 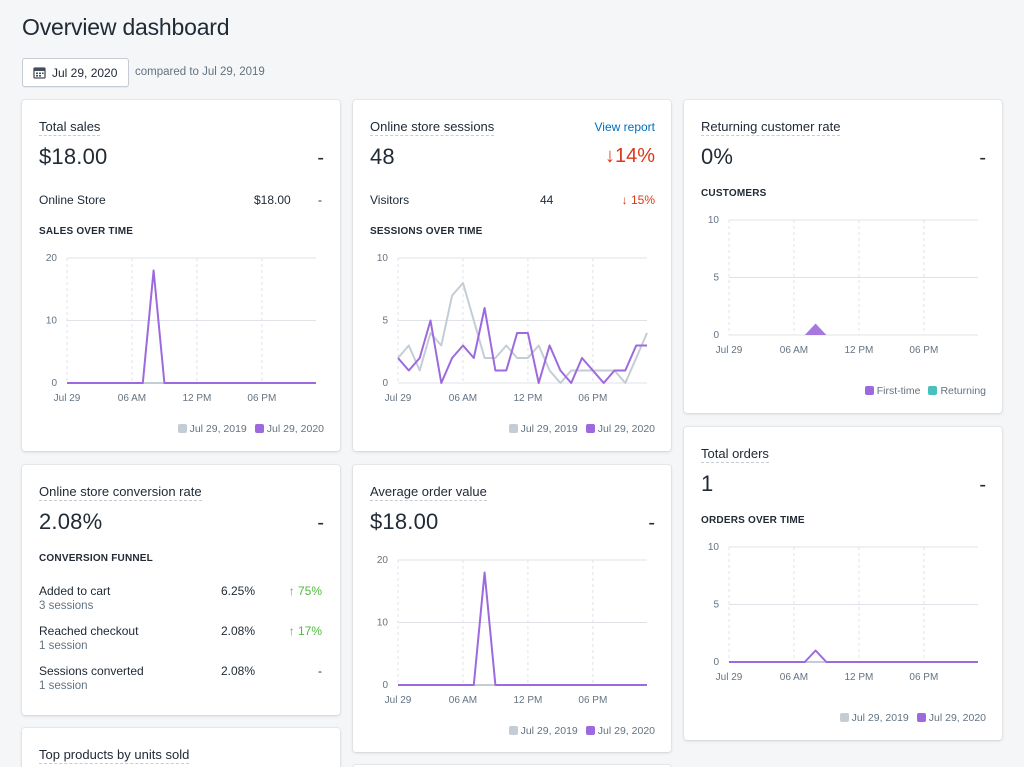 What do you see at coordinates (629, 156) in the screenshot?
I see `metric-delta: ↓14%` at bounding box center [629, 156].